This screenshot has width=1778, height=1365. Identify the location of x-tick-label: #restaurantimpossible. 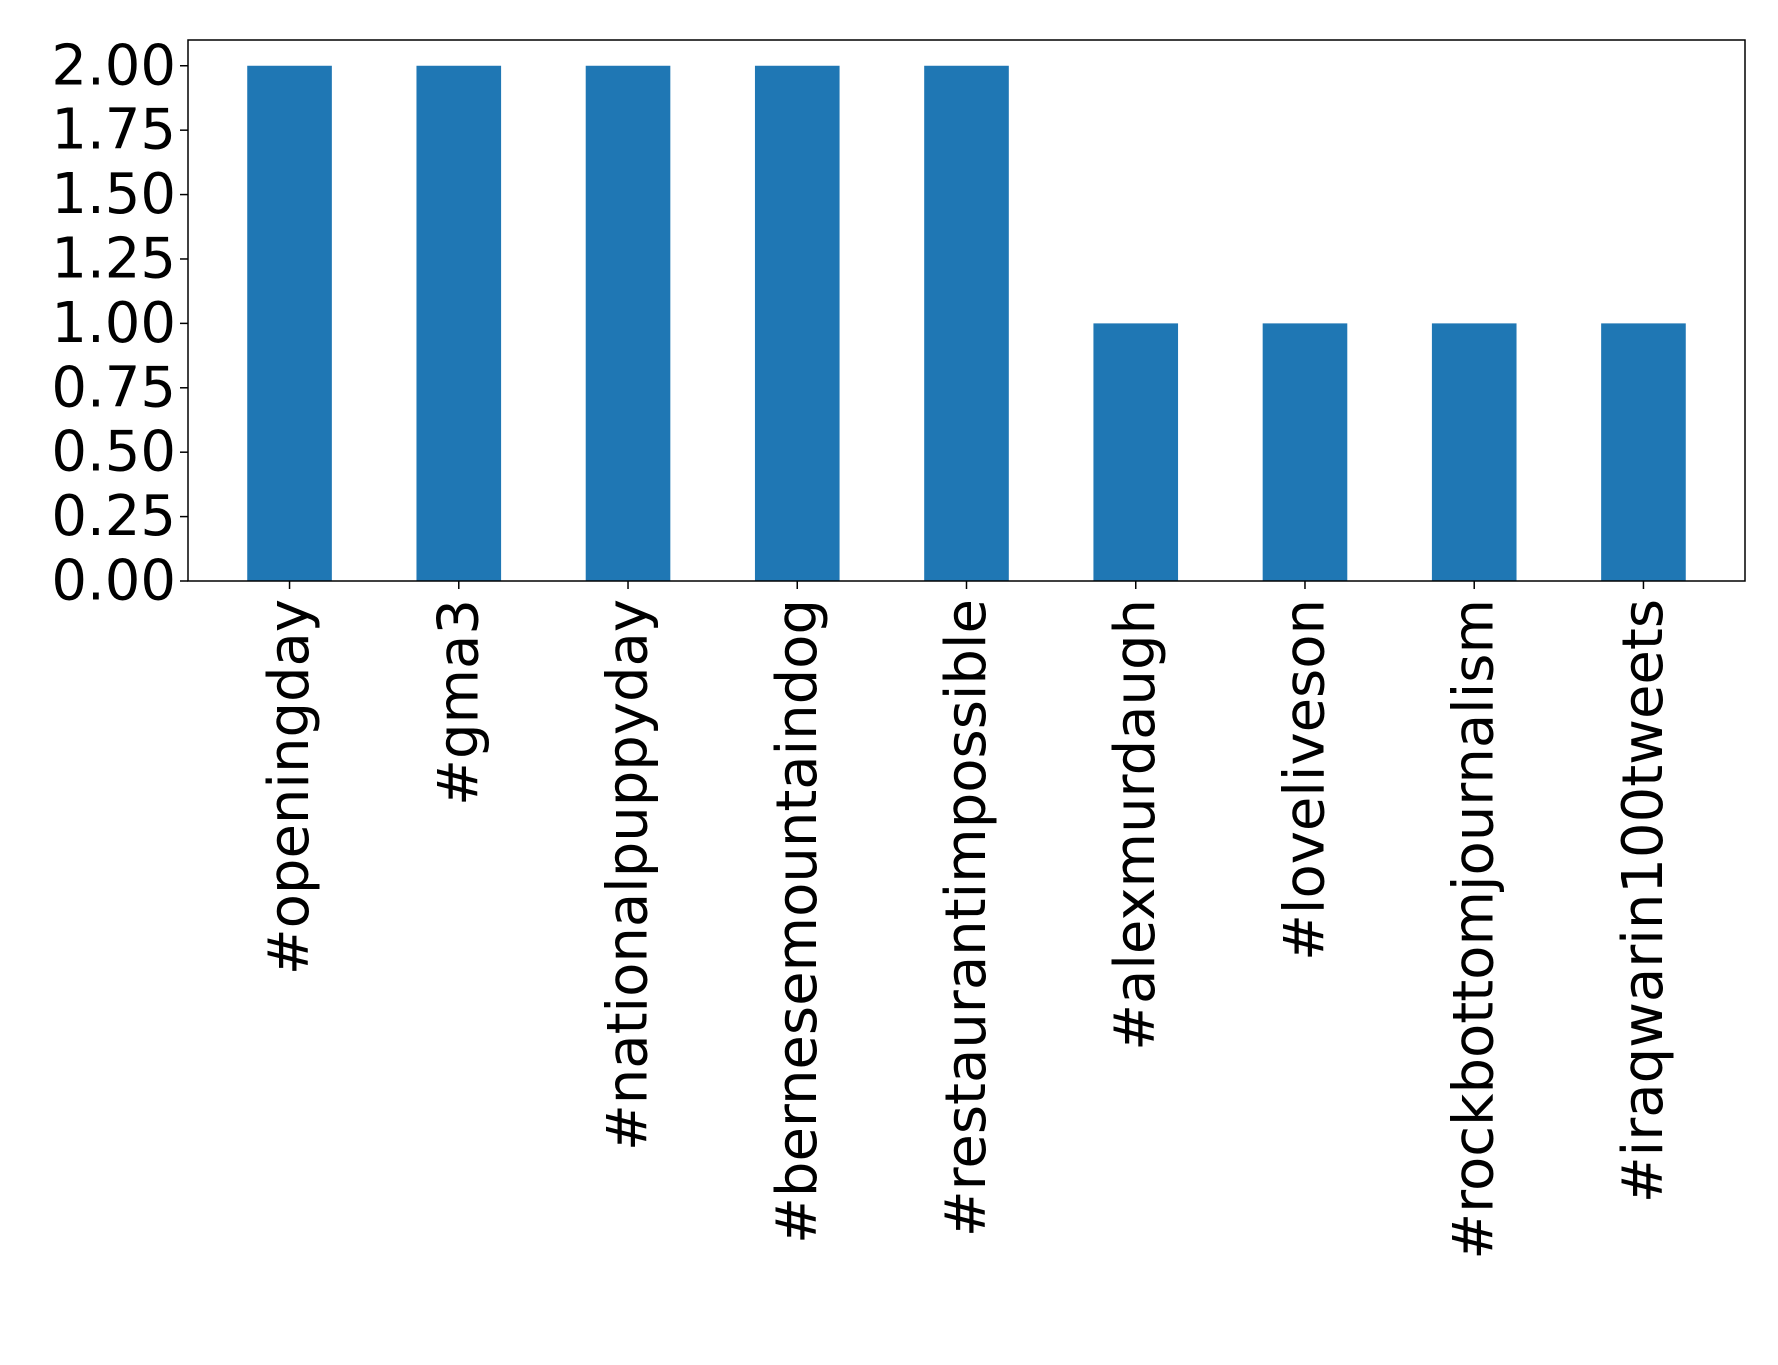
(966, 918).